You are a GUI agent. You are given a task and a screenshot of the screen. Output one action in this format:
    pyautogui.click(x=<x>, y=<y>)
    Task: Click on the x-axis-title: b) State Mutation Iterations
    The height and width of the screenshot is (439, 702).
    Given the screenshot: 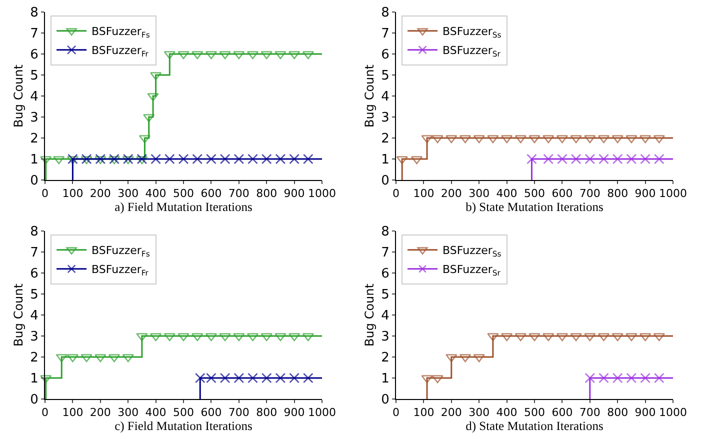 What is the action you would take?
    pyautogui.click(x=535, y=207)
    